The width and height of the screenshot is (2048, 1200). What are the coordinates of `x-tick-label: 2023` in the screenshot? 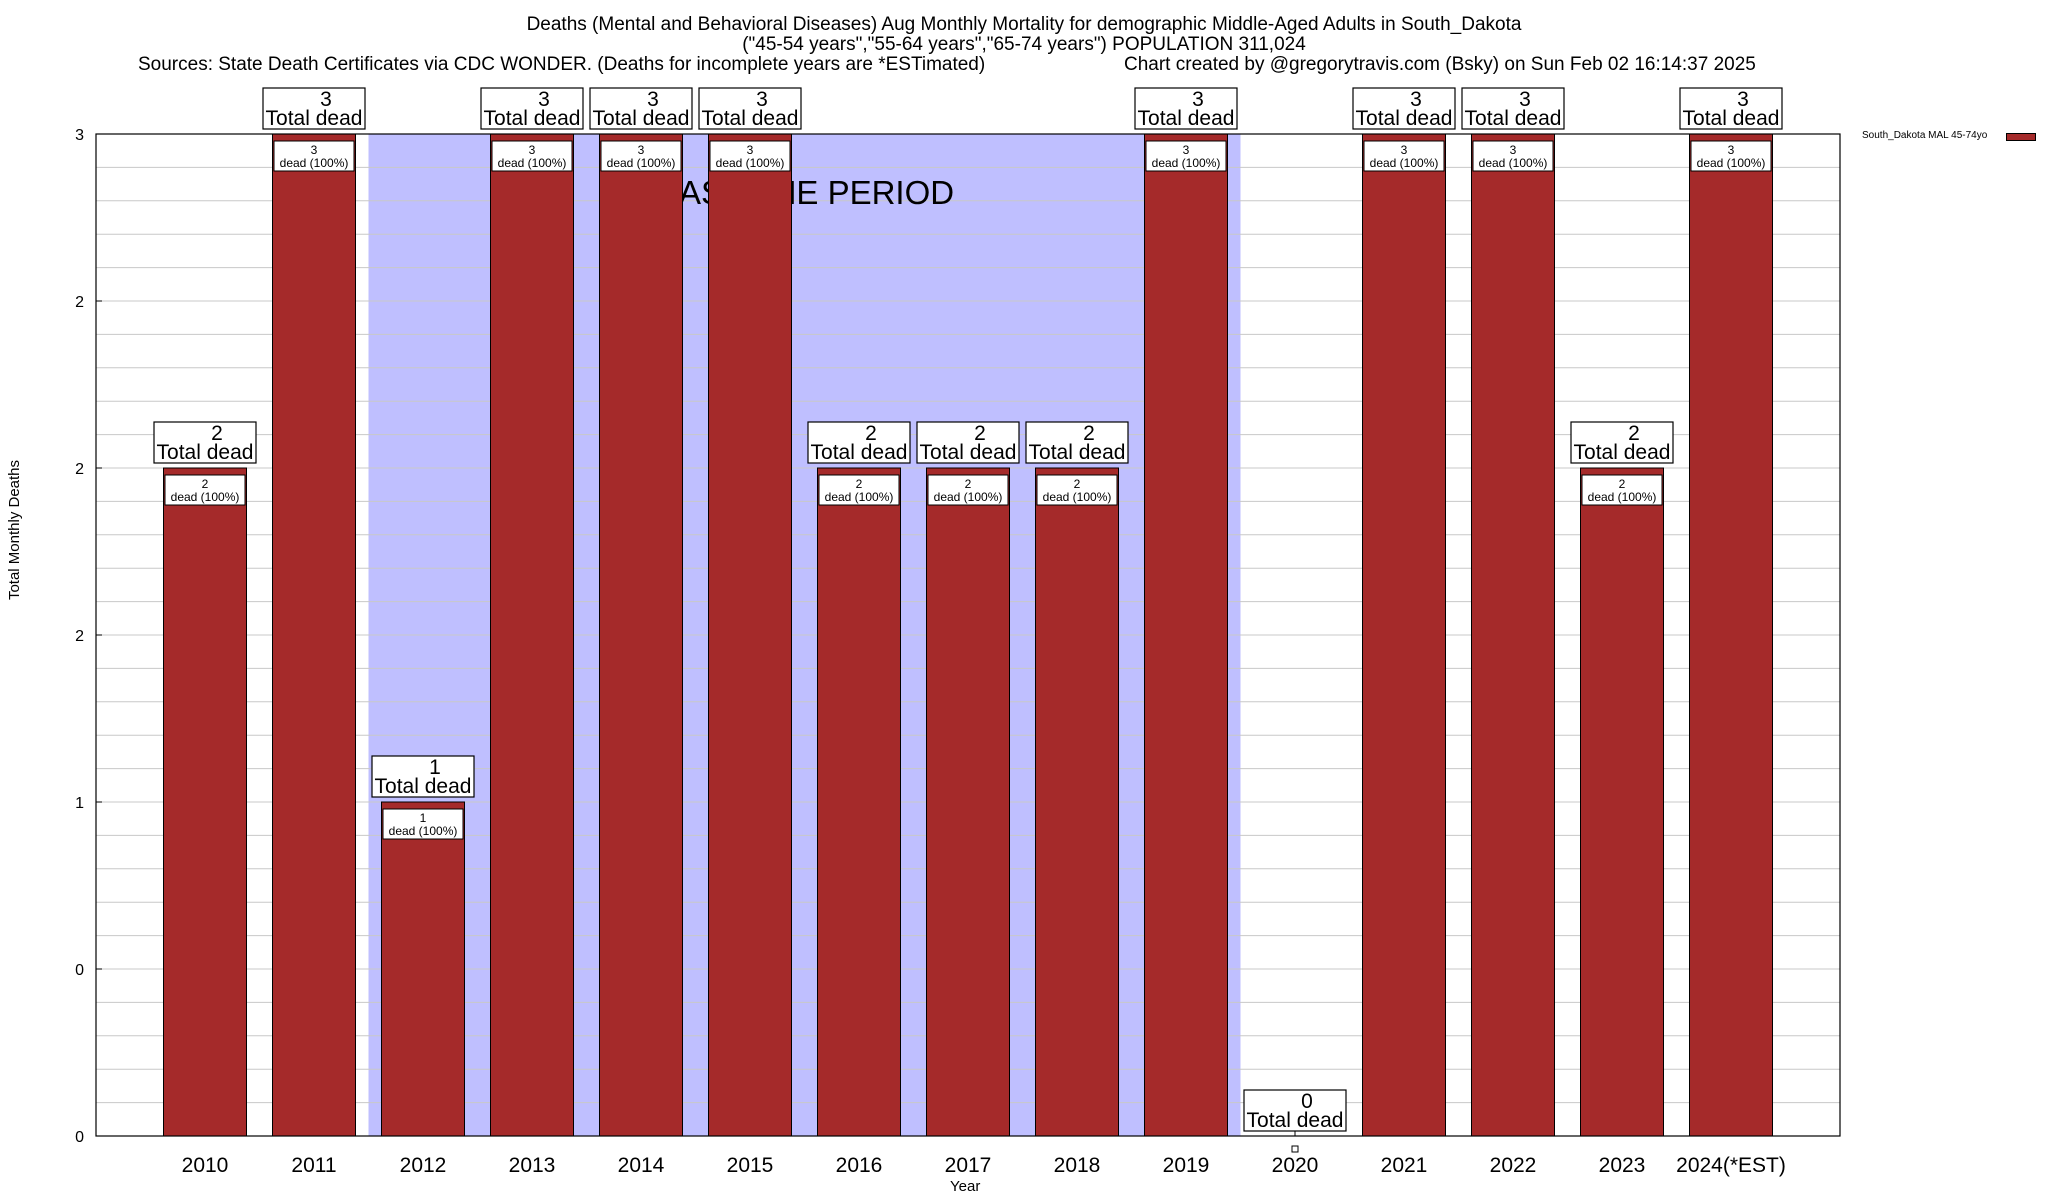 It's located at (1622, 1165).